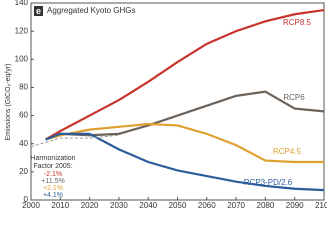 The image size is (327, 240). I want to click on y-tick-label: 100, so click(22, 58).